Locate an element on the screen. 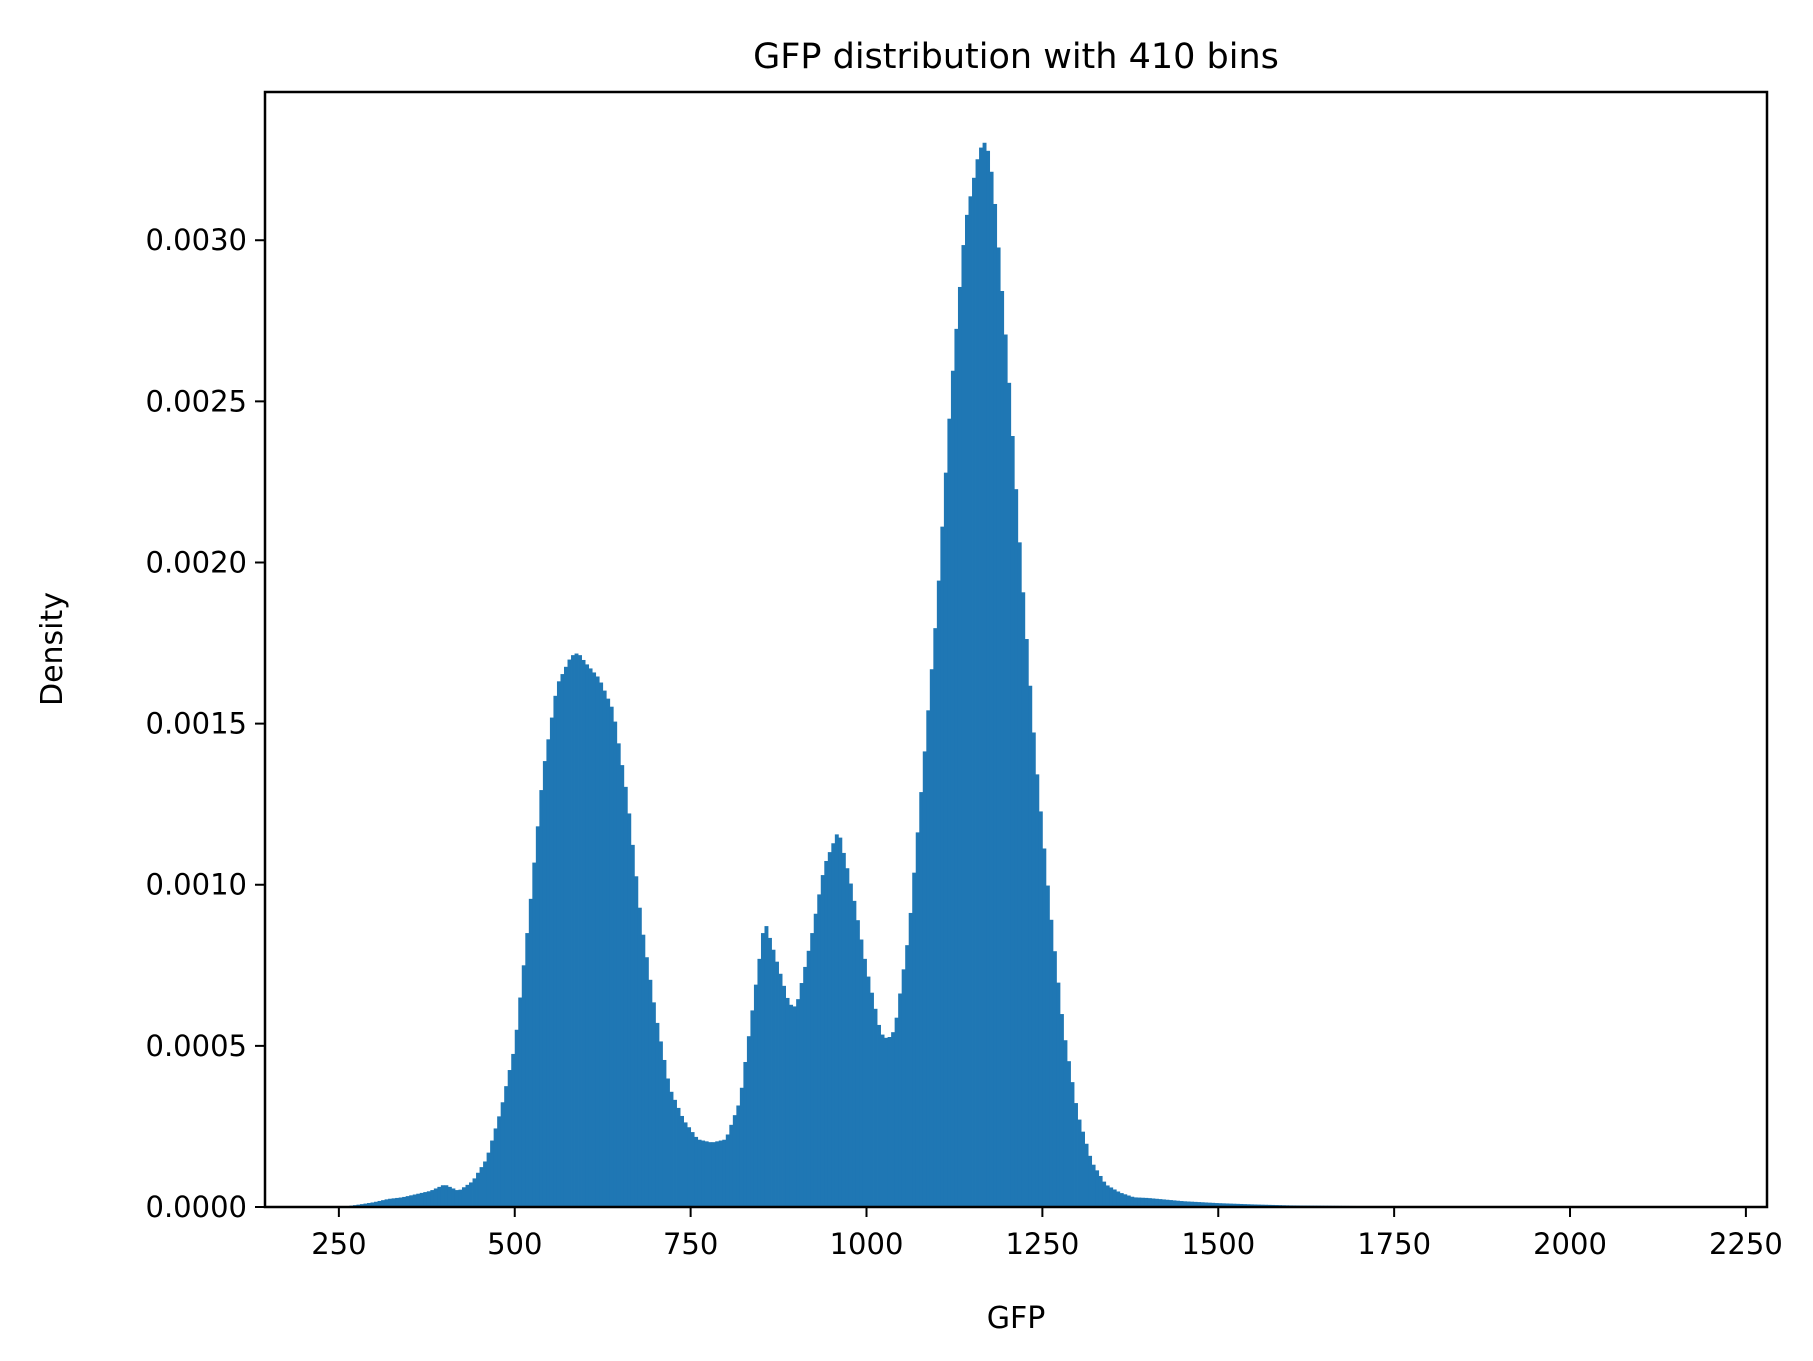  x-tick-label: 1750 is located at coordinates (1394, 1244).